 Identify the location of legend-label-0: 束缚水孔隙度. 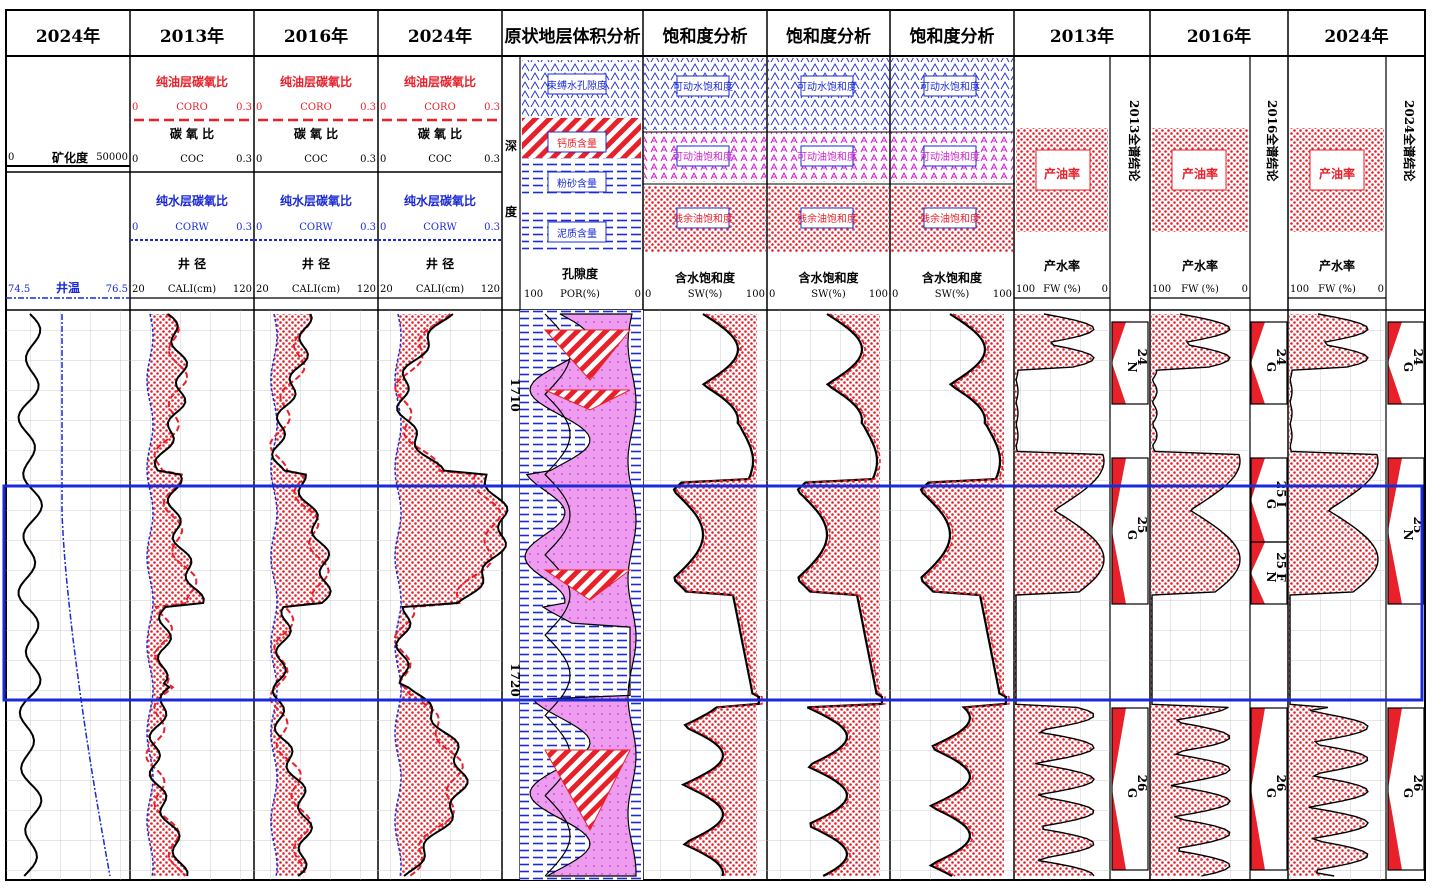
(577, 85).